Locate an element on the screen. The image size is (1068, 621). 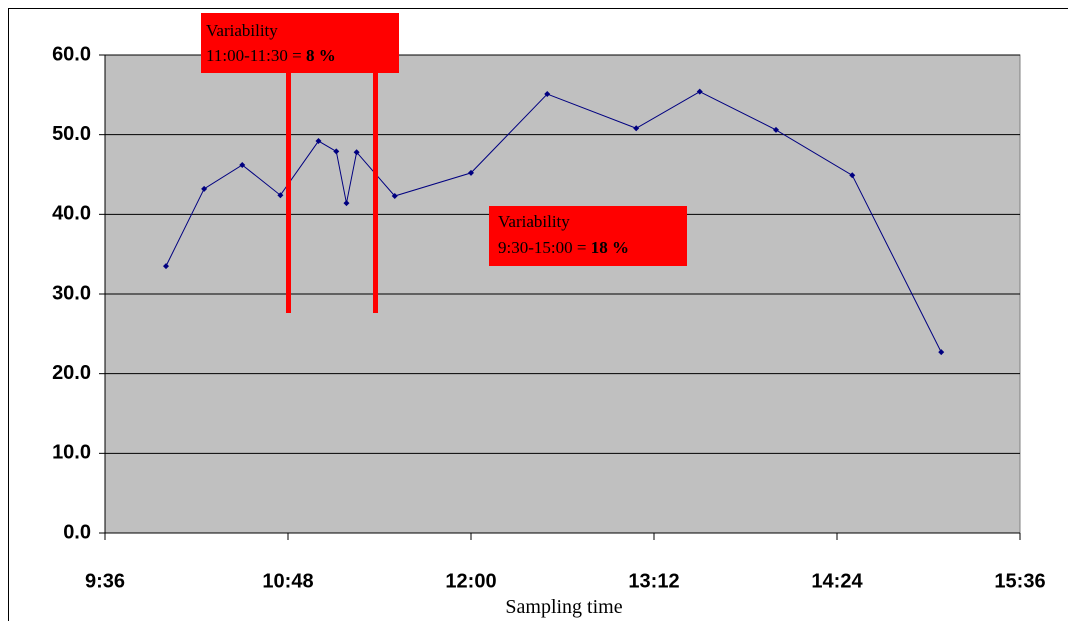
annotation-text: 9:30-15:00 = 18 % is located at coordinates (563, 247).